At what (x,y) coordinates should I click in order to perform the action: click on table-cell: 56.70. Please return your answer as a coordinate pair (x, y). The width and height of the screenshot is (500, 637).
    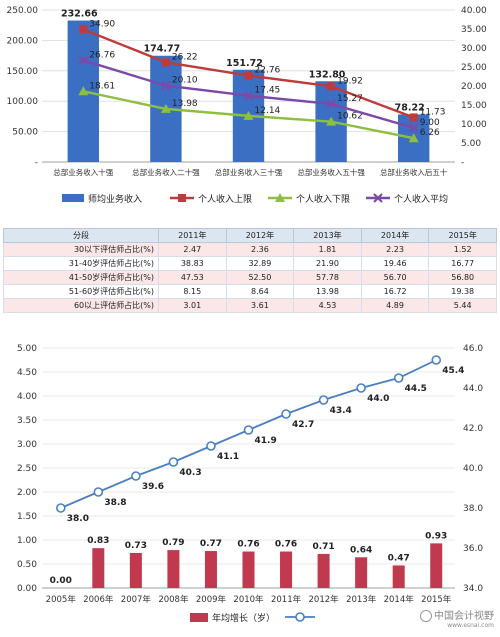
    Looking at the image, I should click on (395, 277).